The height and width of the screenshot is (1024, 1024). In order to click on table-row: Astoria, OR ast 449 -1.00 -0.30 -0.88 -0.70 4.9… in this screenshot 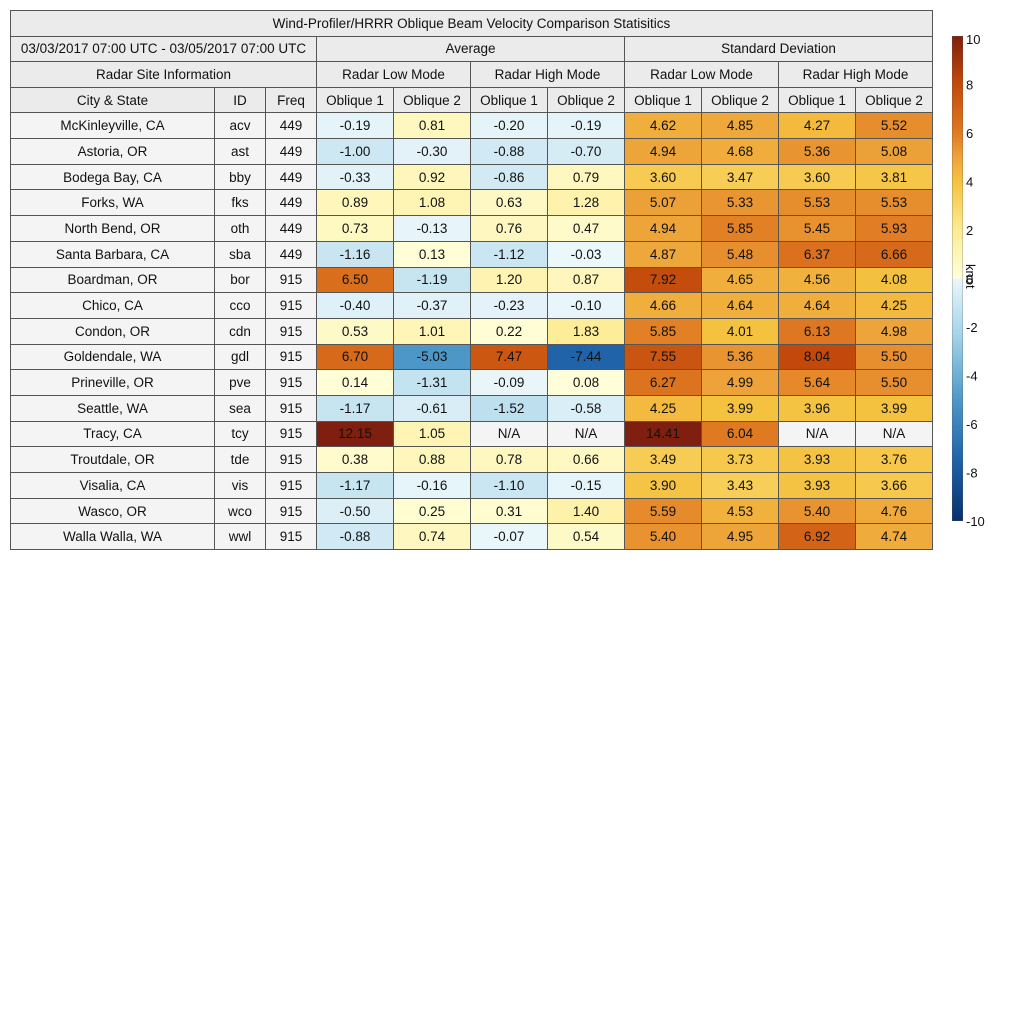, I will do `click(471, 151)`.